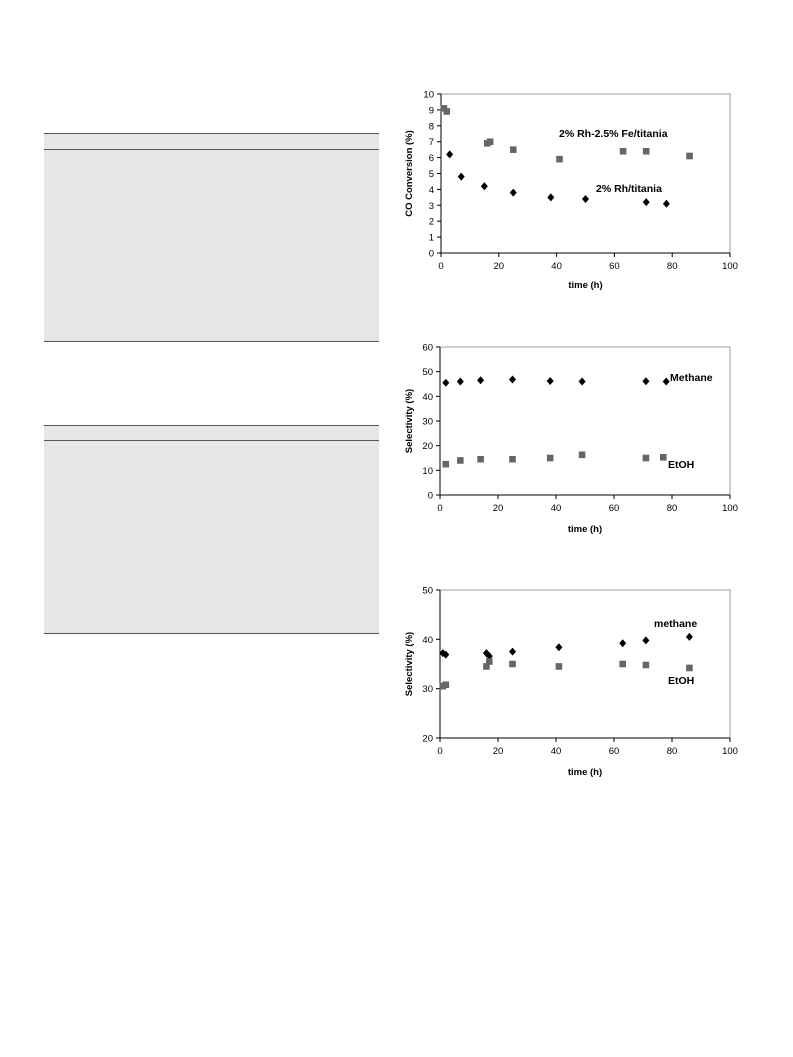  I want to click on y-tick-label: 2, so click(431, 222).